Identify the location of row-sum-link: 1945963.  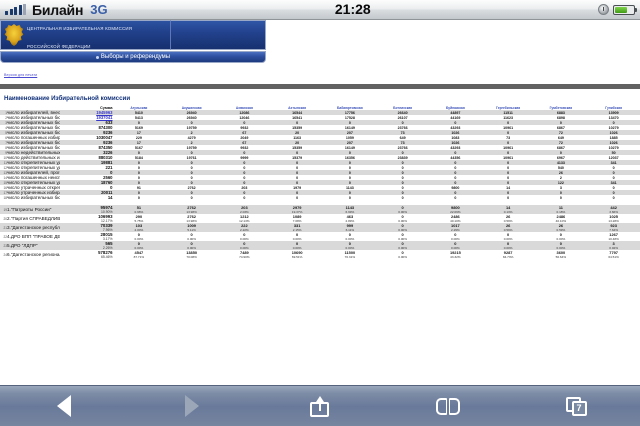
(104, 112).